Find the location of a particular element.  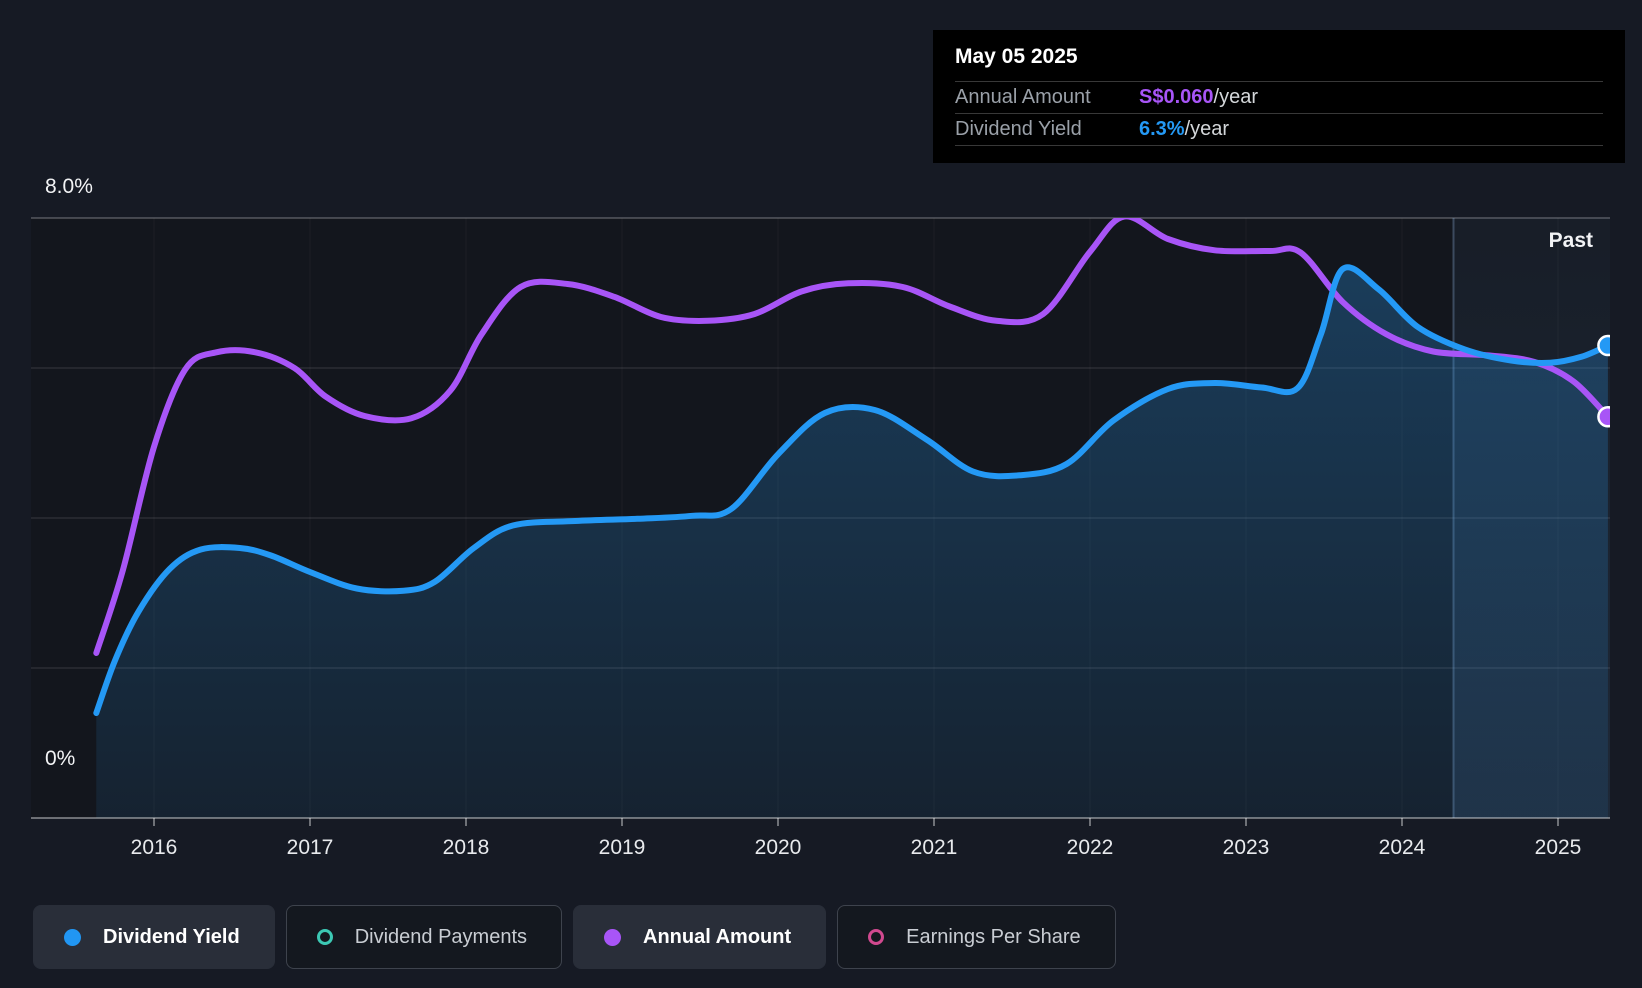

x-axis-label: 2024 is located at coordinates (1402, 847).